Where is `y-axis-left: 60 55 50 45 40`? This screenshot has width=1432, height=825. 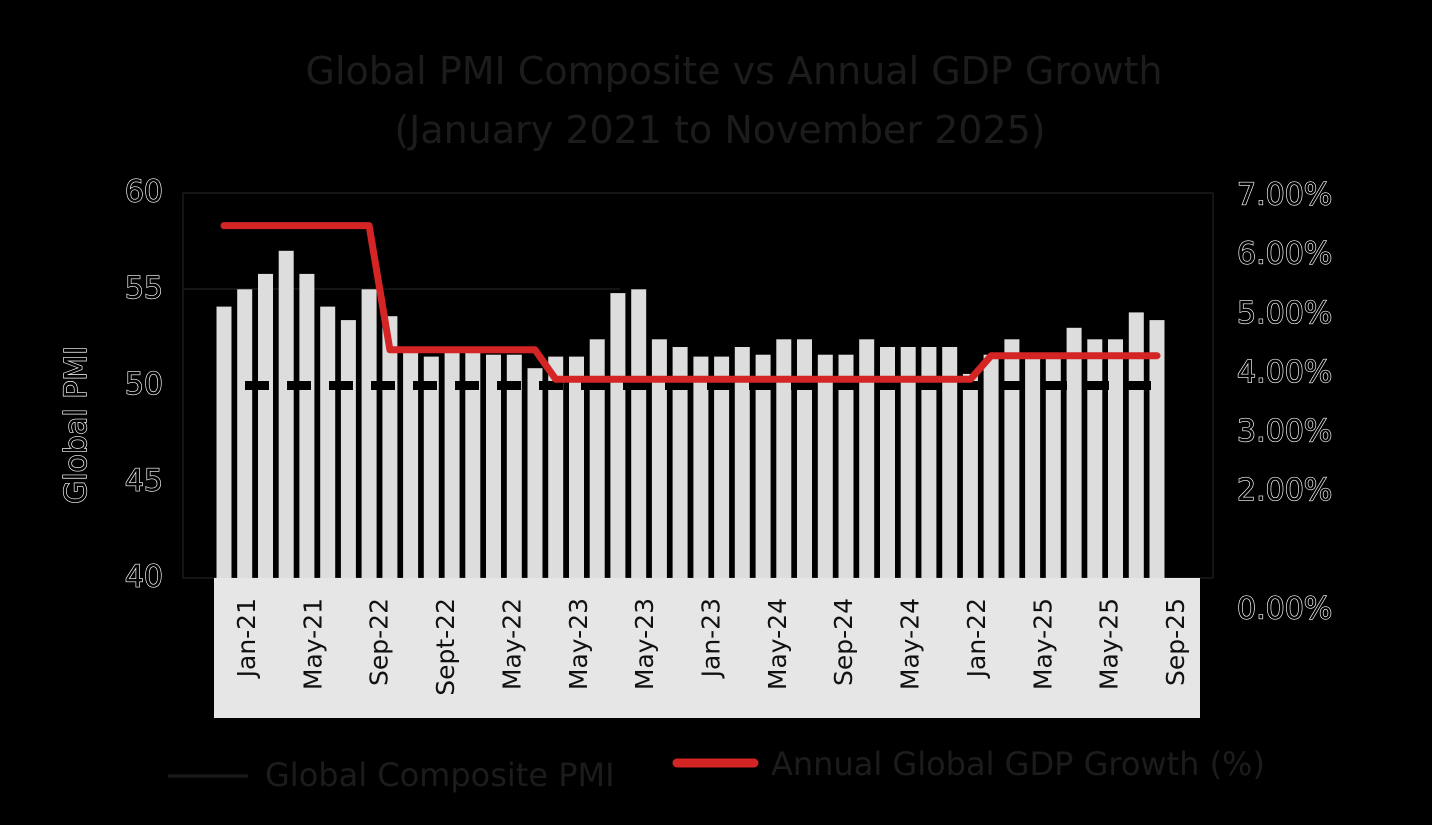 y-axis-left: 60 55 50 45 40 is located at coordinates (143, 384).